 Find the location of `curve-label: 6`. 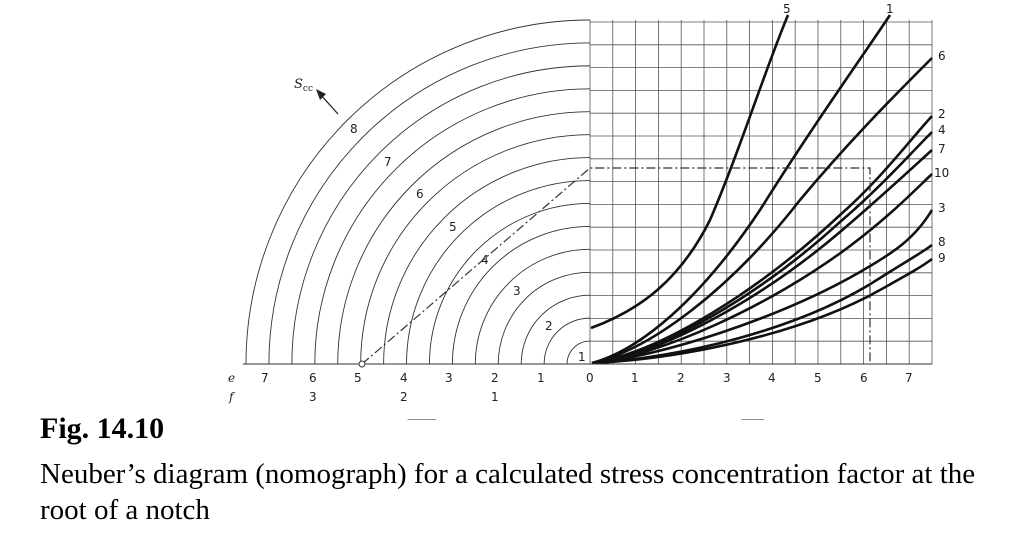

curve-label: 6 is located at coordinates (942, 56).